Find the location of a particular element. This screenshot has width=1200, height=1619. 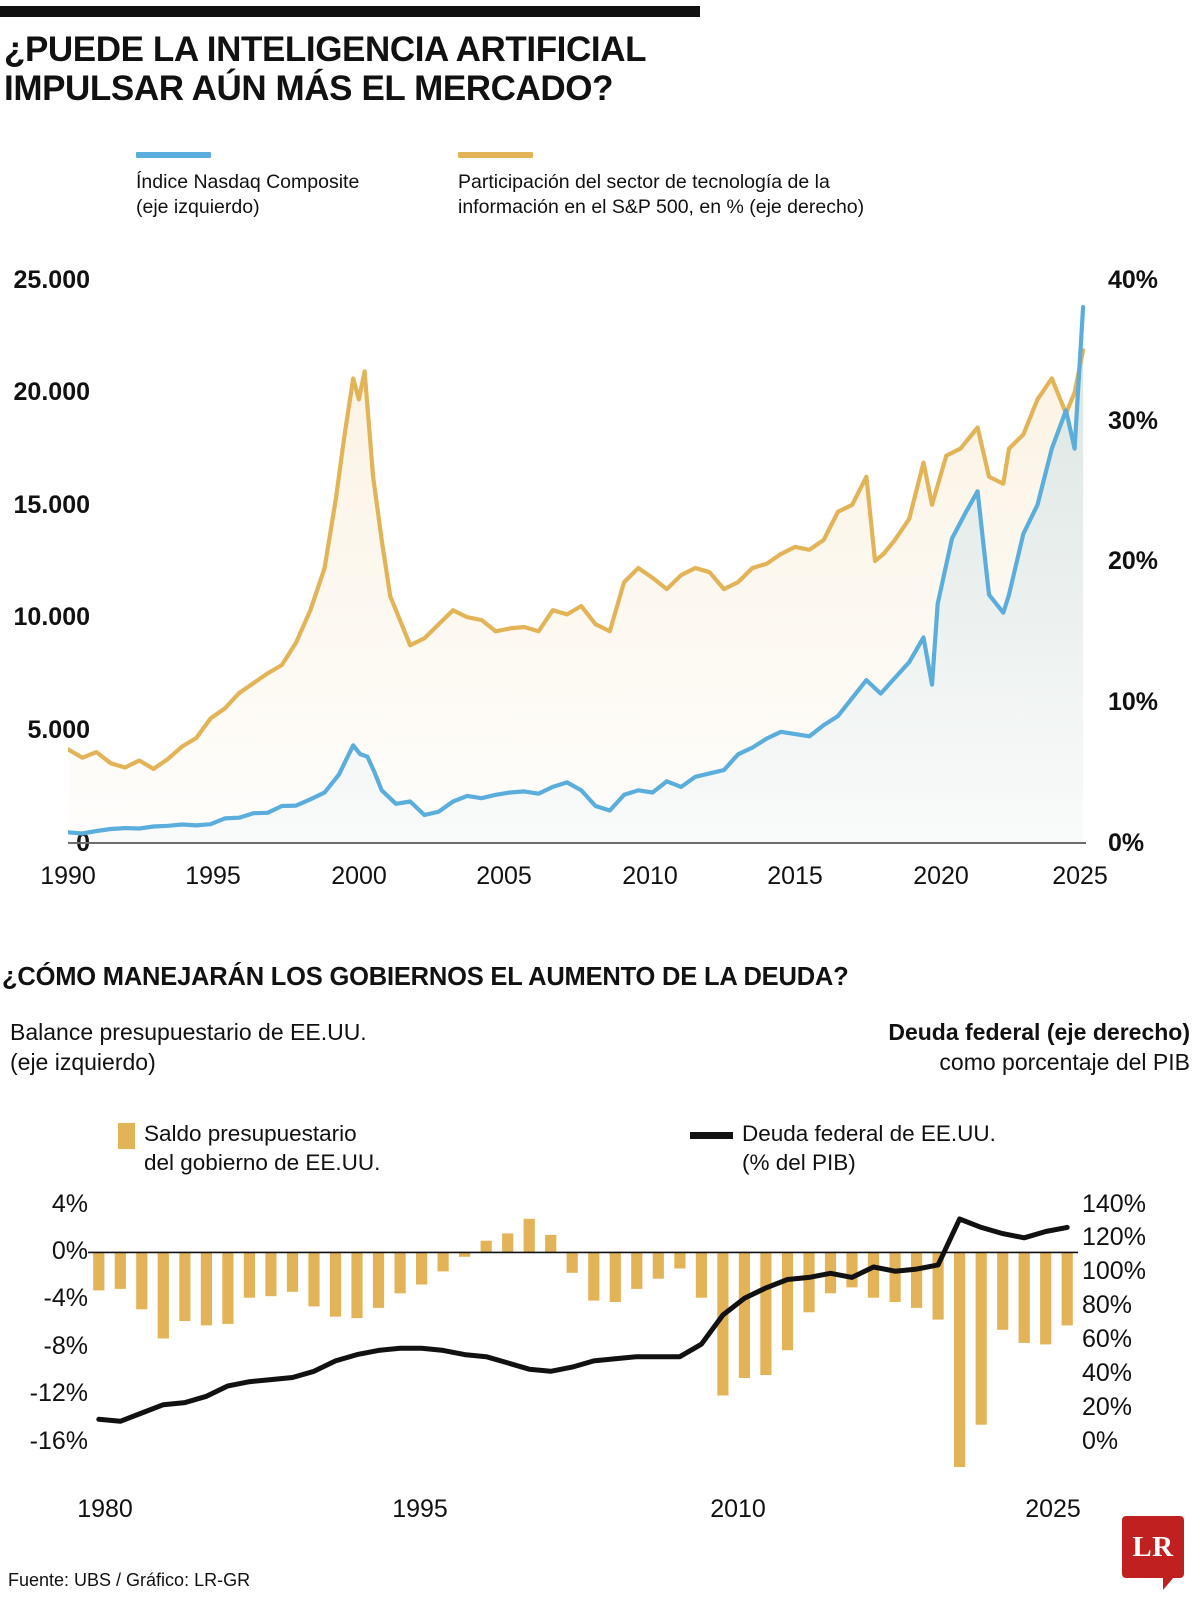

chart2-left-axis-title-line2: (eje izquierdo) is located at coordinates (83, 1061).